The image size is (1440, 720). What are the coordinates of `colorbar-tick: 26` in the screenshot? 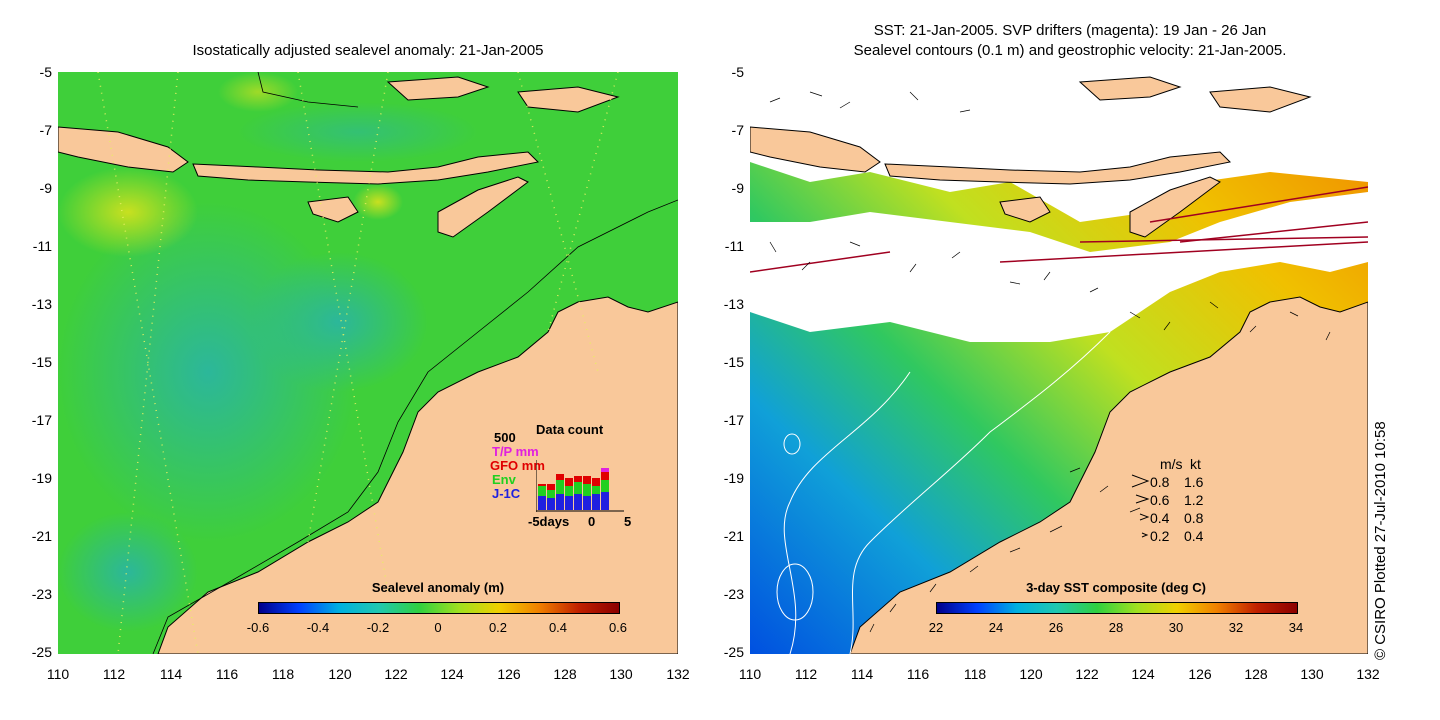 It's located at (1056, 627).